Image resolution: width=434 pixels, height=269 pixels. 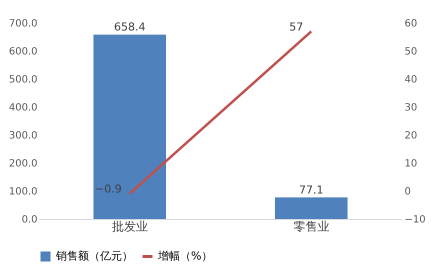 What do you see at coordinates (411, 108) in the screenshot?
I see `y2-tick-label: 30` at bounding box center [411, 108].